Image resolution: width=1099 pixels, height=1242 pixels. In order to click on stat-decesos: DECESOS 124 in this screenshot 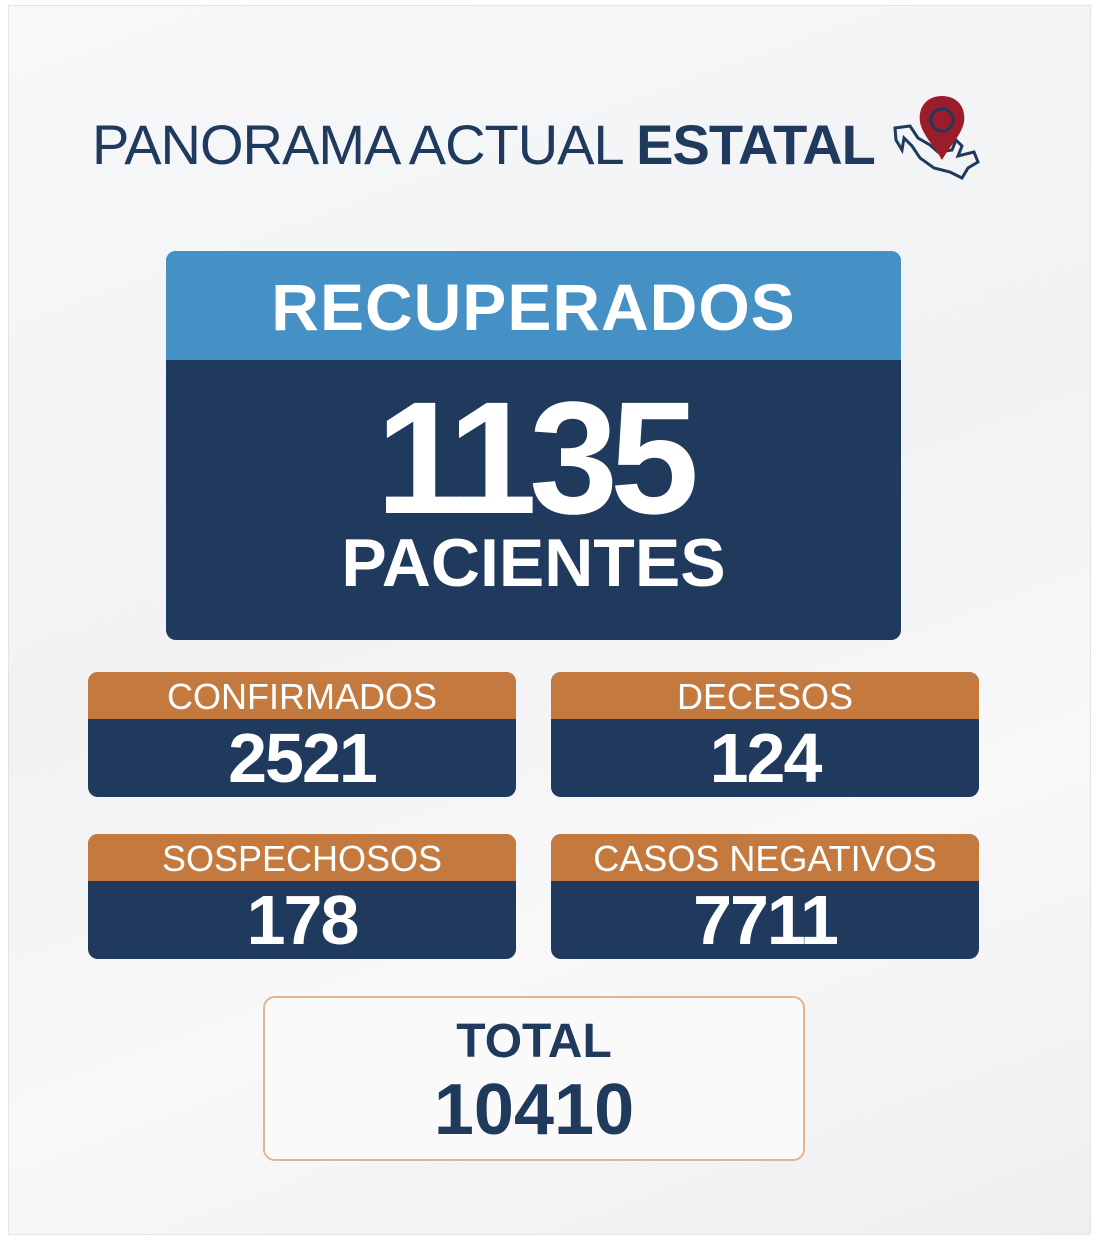, I will do `click(765, 734)`.